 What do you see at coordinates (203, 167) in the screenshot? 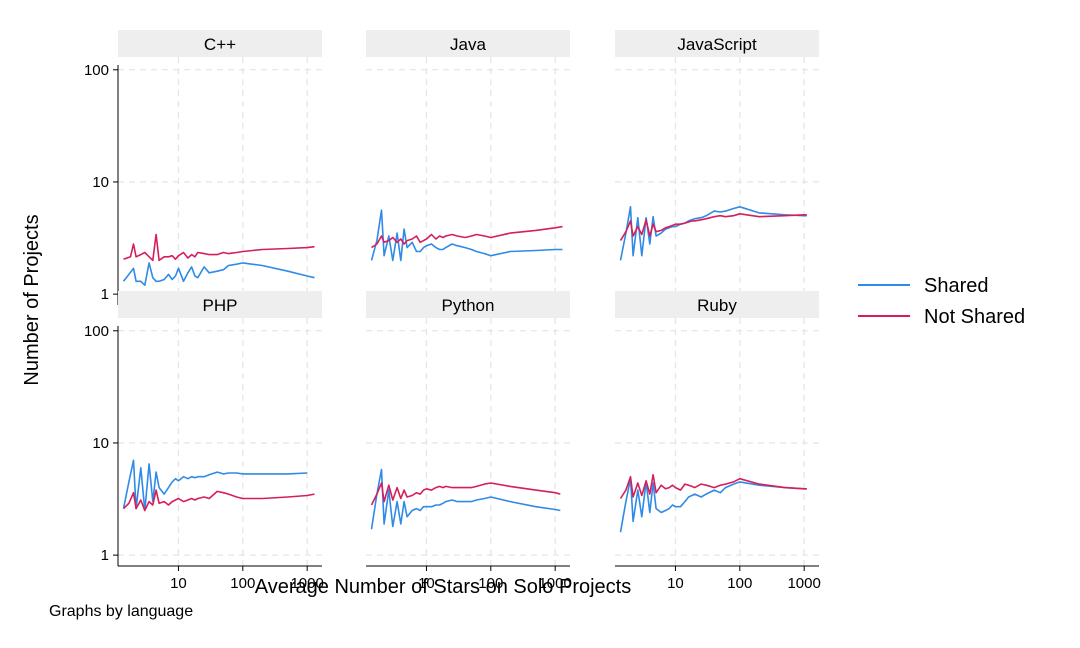
I see `panel-cpp: C++ 1 10 100` at bounding box center [203, 167].